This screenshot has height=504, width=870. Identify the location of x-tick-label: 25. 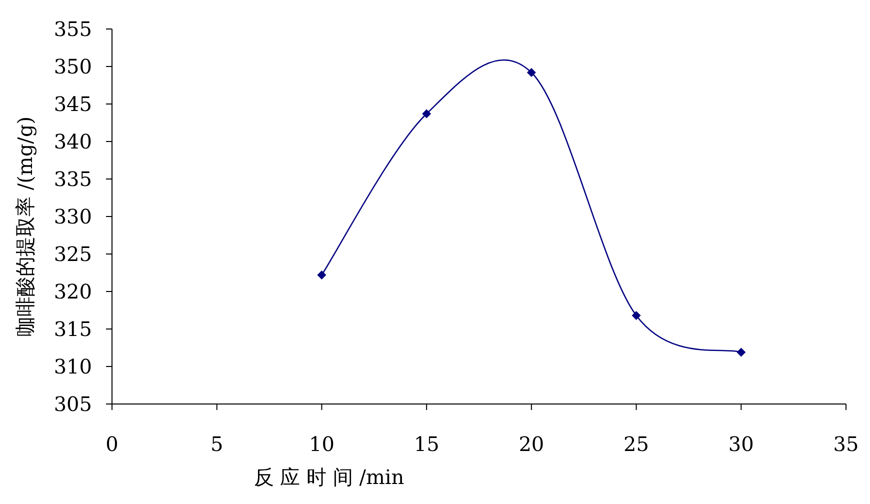
(637, 444).